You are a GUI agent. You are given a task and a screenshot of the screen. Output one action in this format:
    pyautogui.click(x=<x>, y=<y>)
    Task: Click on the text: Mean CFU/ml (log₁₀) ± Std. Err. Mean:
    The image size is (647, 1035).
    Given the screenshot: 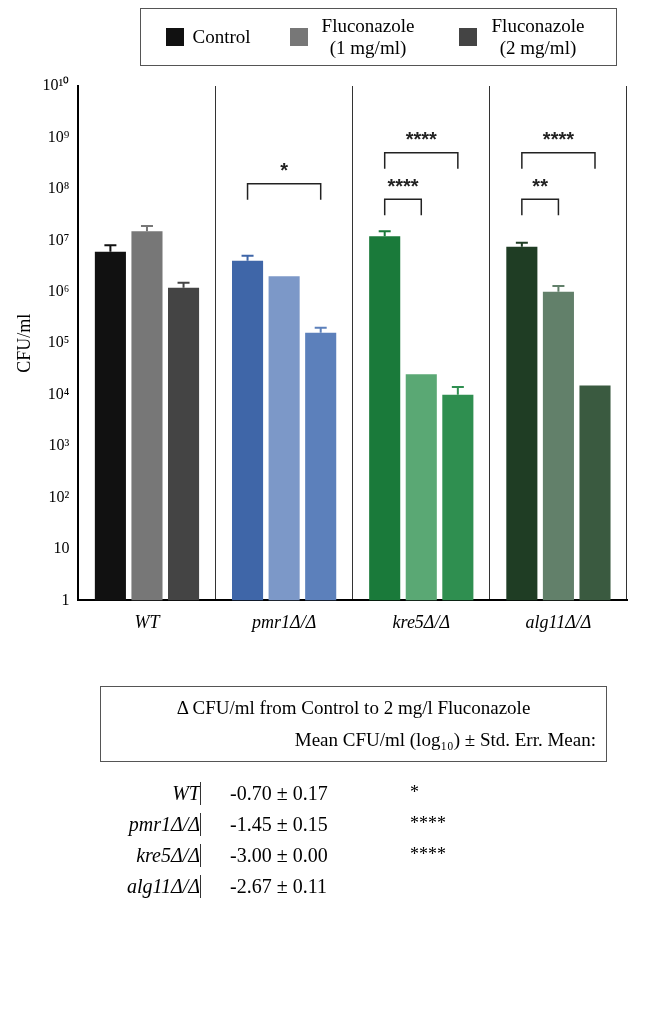 What is the action you would take?
    pyautogui.click(x=444, y=740)
    